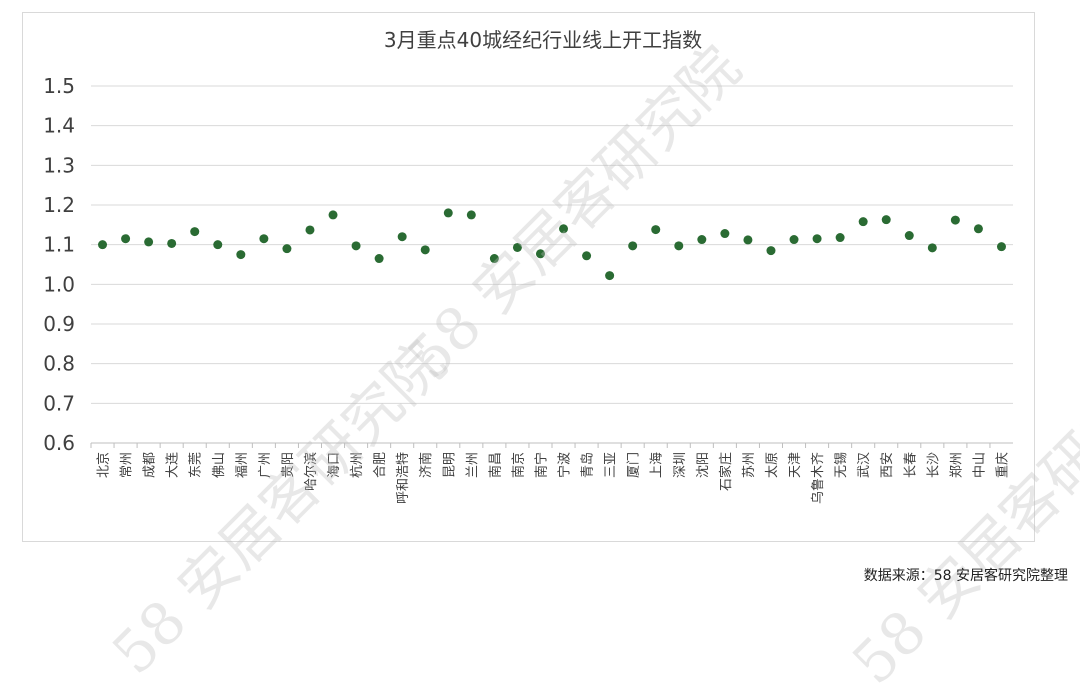  Describe the element at coordinates (541, 465) in the screenshot. I see `x-tick-label: 南宁` at that location.